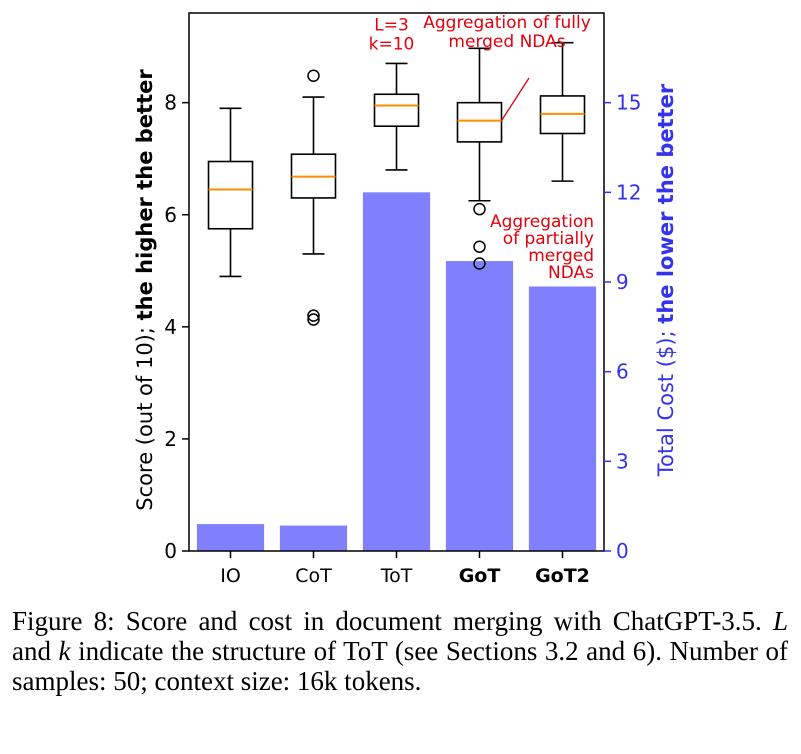  I want to click on annotation-tot-line-0: L=3, so click(391, 25).